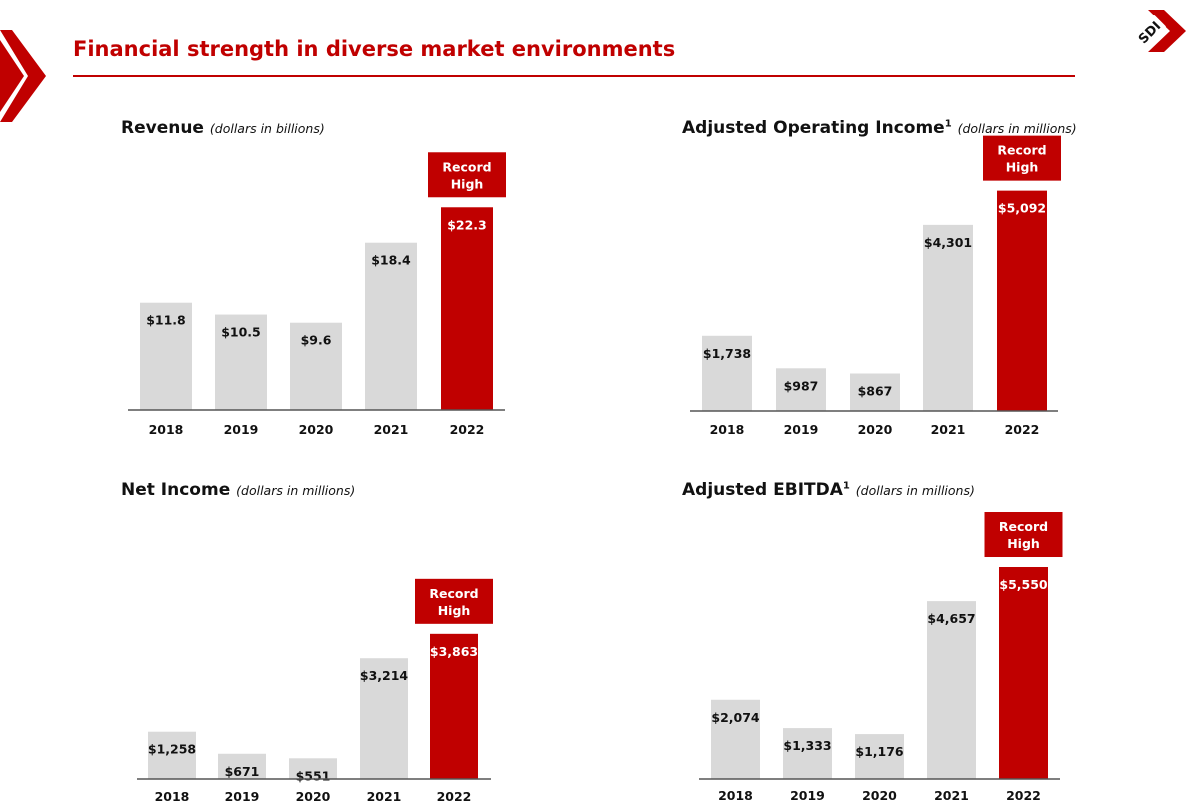 This screenshot has width=1189, height=810. I want to click on bar-value-label: $1,333, so click(807, 745).